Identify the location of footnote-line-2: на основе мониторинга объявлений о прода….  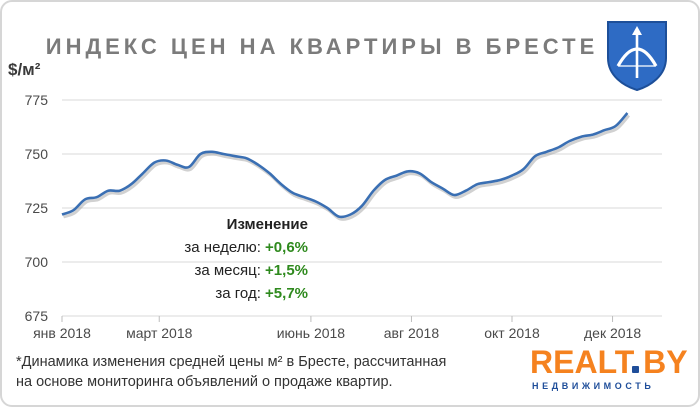
(204, 382).